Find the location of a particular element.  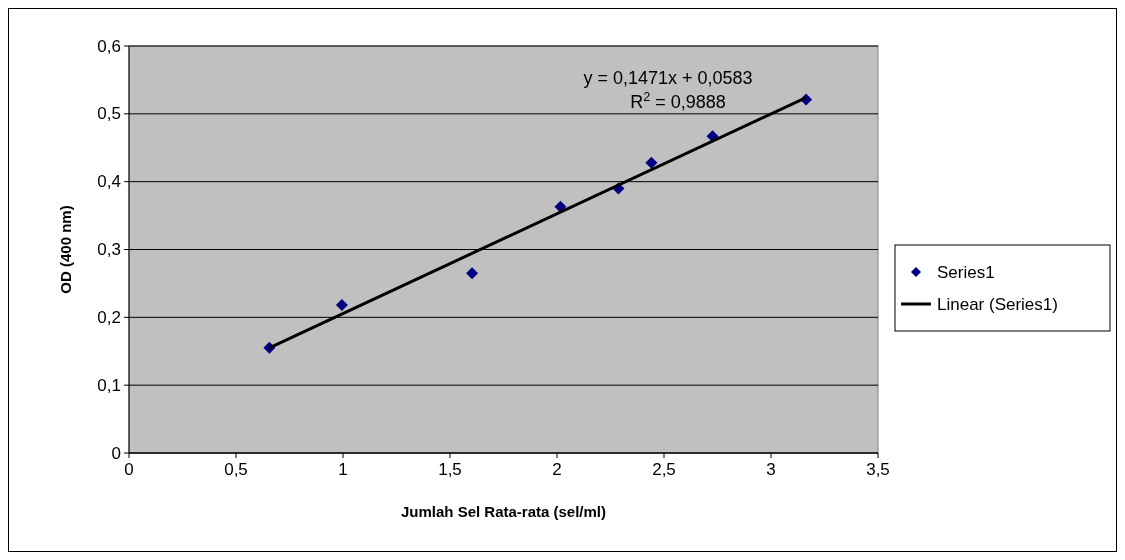

x-tick-label: 3,5 is located at coordinates (878, 469).